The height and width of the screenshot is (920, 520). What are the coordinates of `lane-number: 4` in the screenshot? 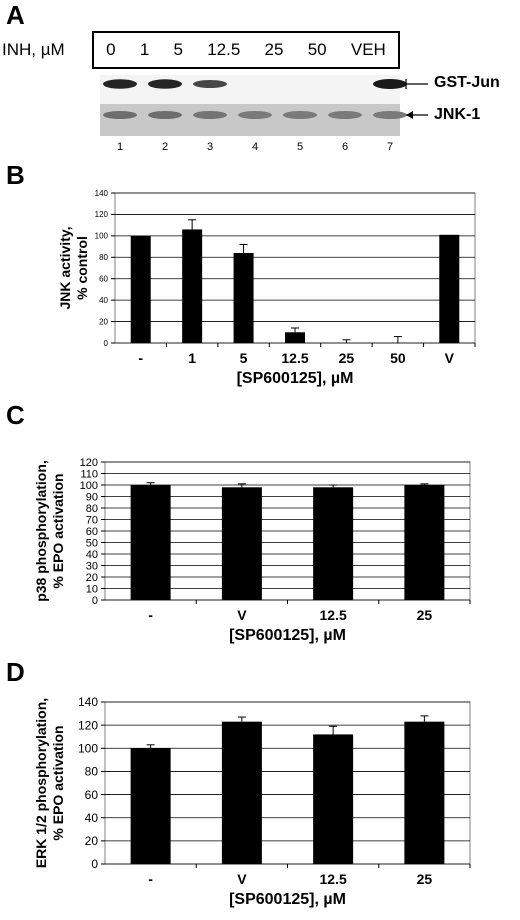 It's located at (255, 147).